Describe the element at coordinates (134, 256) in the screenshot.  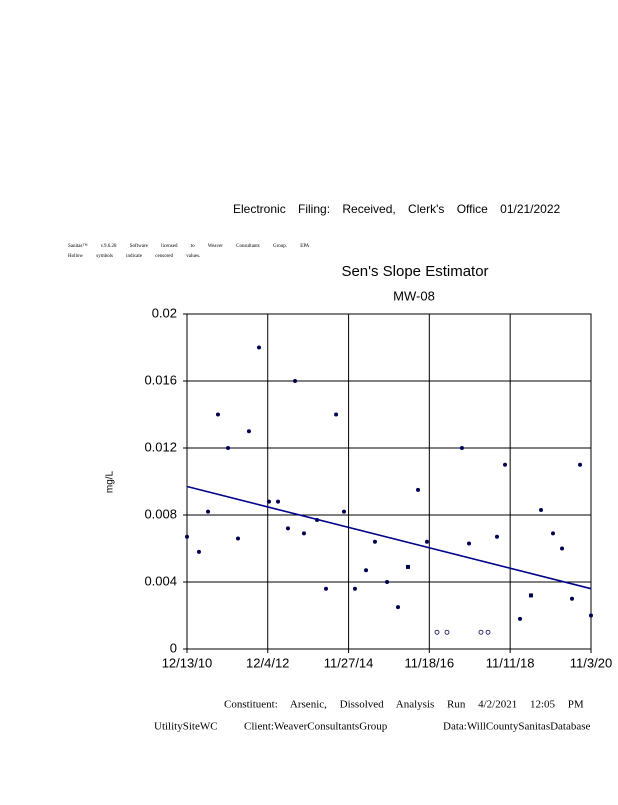
I see `censored-note: Hollow symbols indicate censored values.` at that location.